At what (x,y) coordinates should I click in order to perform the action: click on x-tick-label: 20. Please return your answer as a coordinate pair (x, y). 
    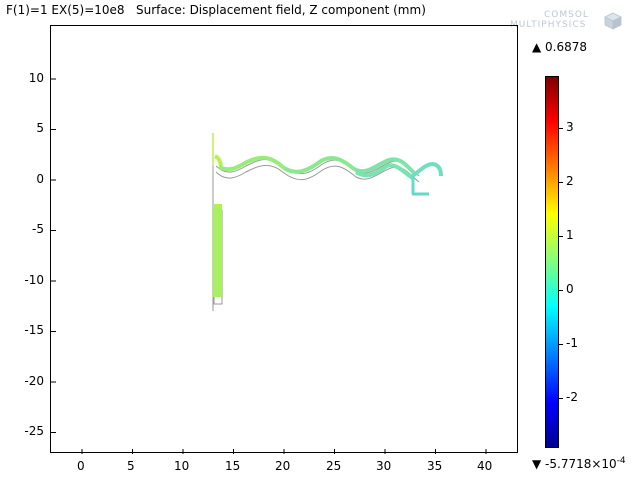
    Looking at the image, I should click on (283, 466).